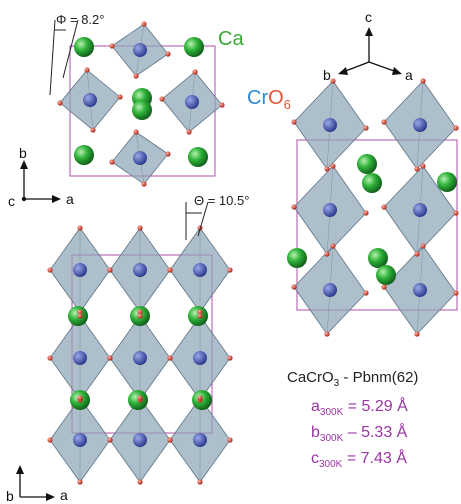 This screenshot has height=504, width=461. Describe the element at coordinates (80, 19) in the screenshot. I see `phi-angle-label: Φ = 8.2°` at that location.